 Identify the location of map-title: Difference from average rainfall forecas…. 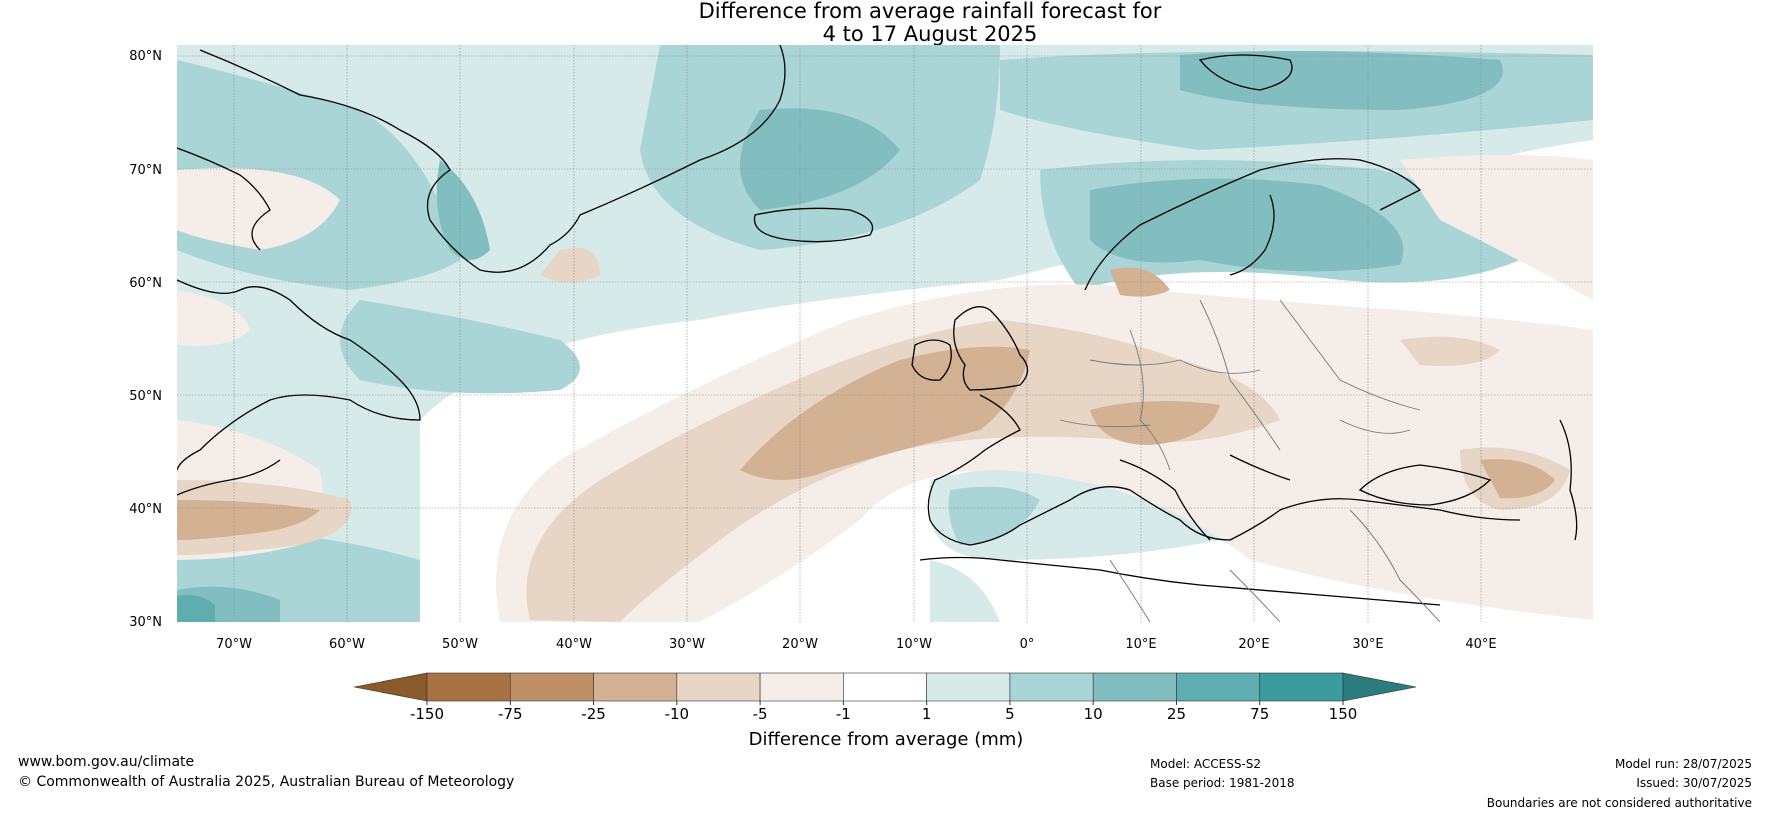
(885, 23).